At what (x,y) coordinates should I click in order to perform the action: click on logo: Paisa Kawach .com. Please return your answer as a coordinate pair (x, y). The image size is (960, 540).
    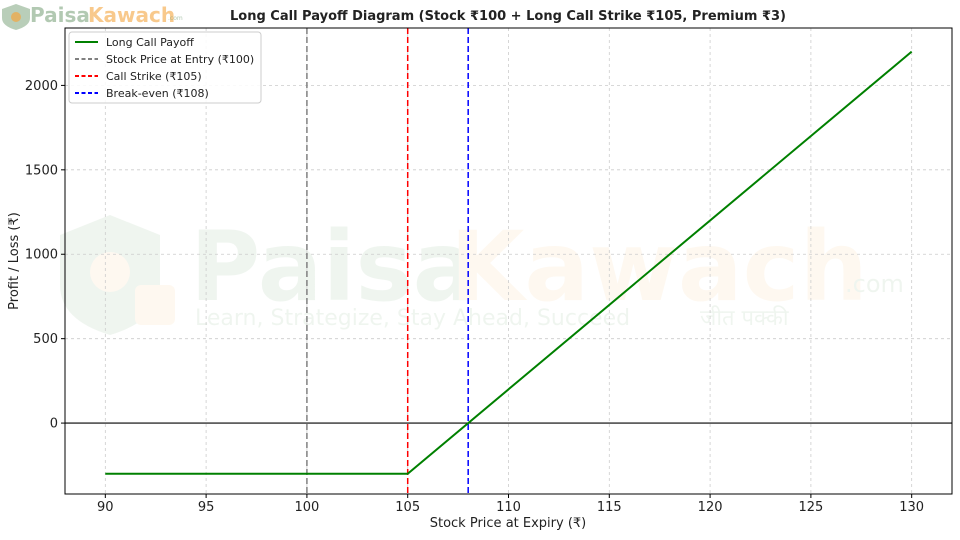
    Looking at the image, I should click on (92, 16).